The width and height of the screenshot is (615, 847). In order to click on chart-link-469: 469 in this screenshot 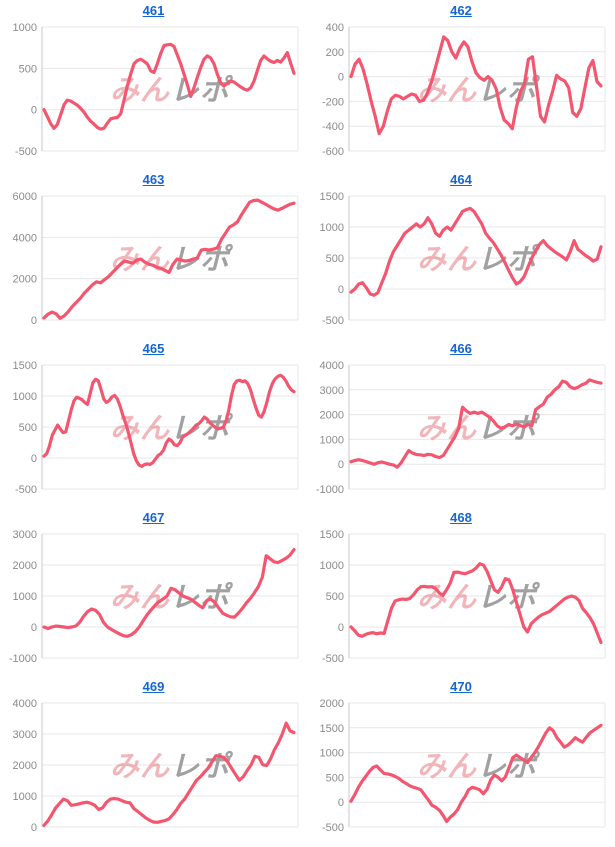, I will do `click(153, 686)`.